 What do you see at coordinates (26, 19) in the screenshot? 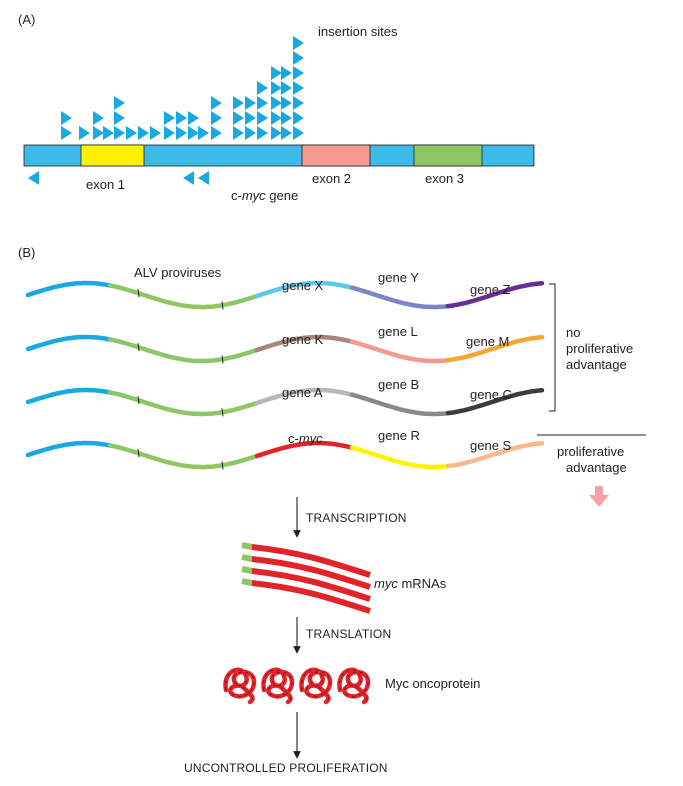
I see `panel-a-label: (A)` at bounding box center [26, 19].